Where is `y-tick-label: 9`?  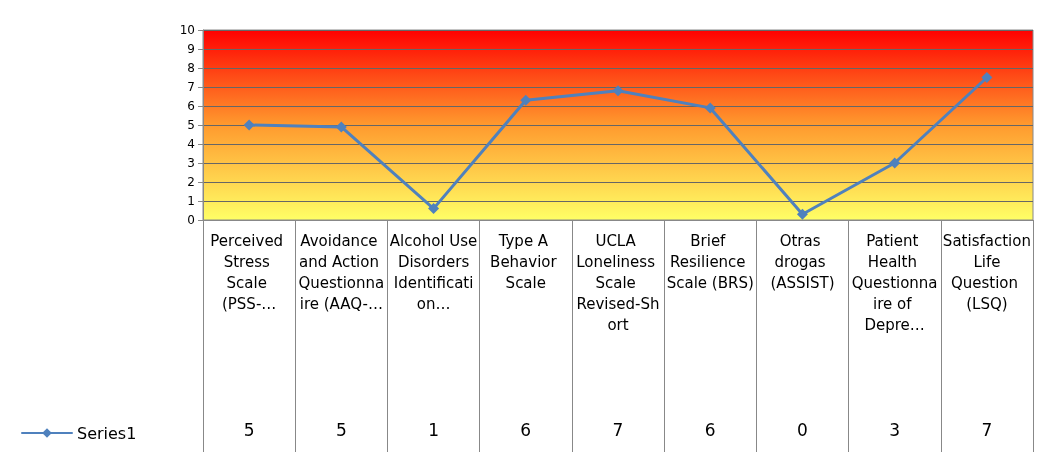
y-tick-label: 9 is located at coordinates (191, 49).